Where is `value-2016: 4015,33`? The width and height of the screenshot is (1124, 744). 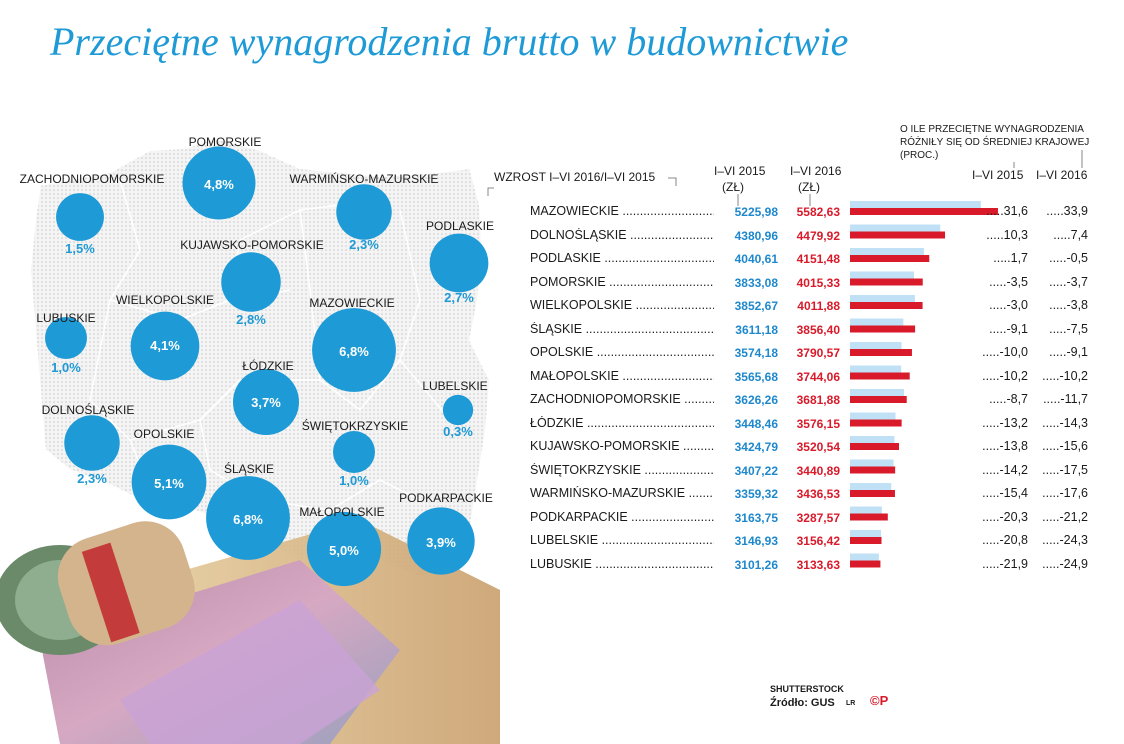
value-2016: 4015,33 is located at coordinates (818, 282).